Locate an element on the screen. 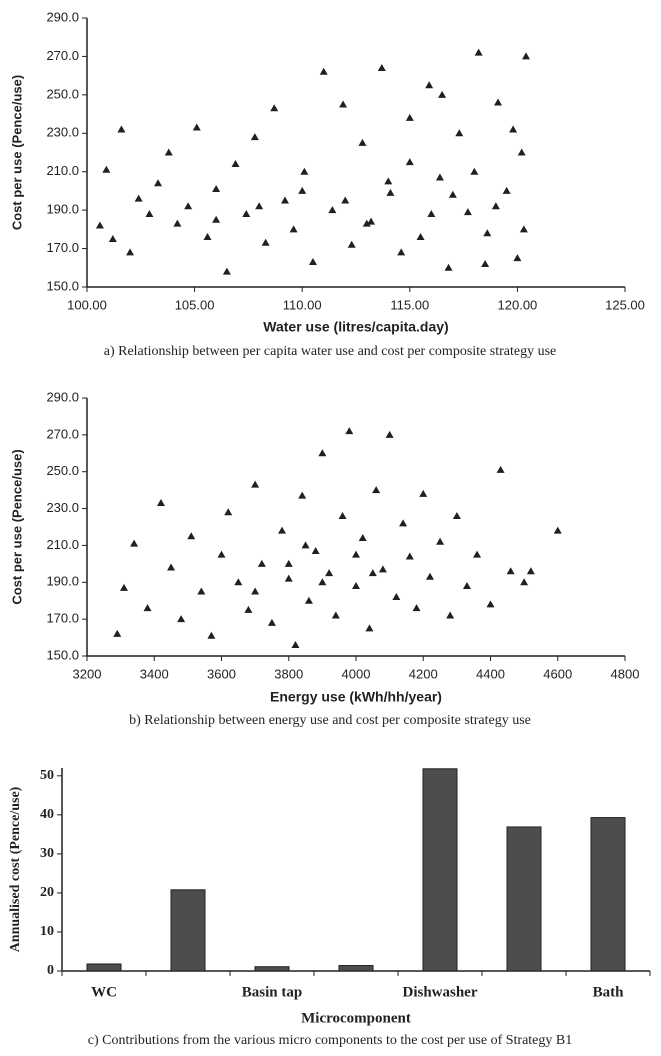 The height and width of the screenshot is (1056, 661). x-tick-label: 110.00 is located at coordinates (302, 304).